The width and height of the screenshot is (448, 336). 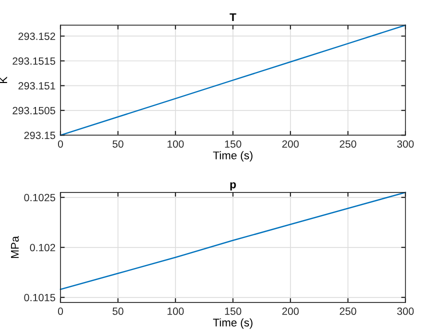 What do you see at coordinates (34, 110) in the screenshot?
I see `y-tick-label: 293.1505` at bounding box center [34, 110].